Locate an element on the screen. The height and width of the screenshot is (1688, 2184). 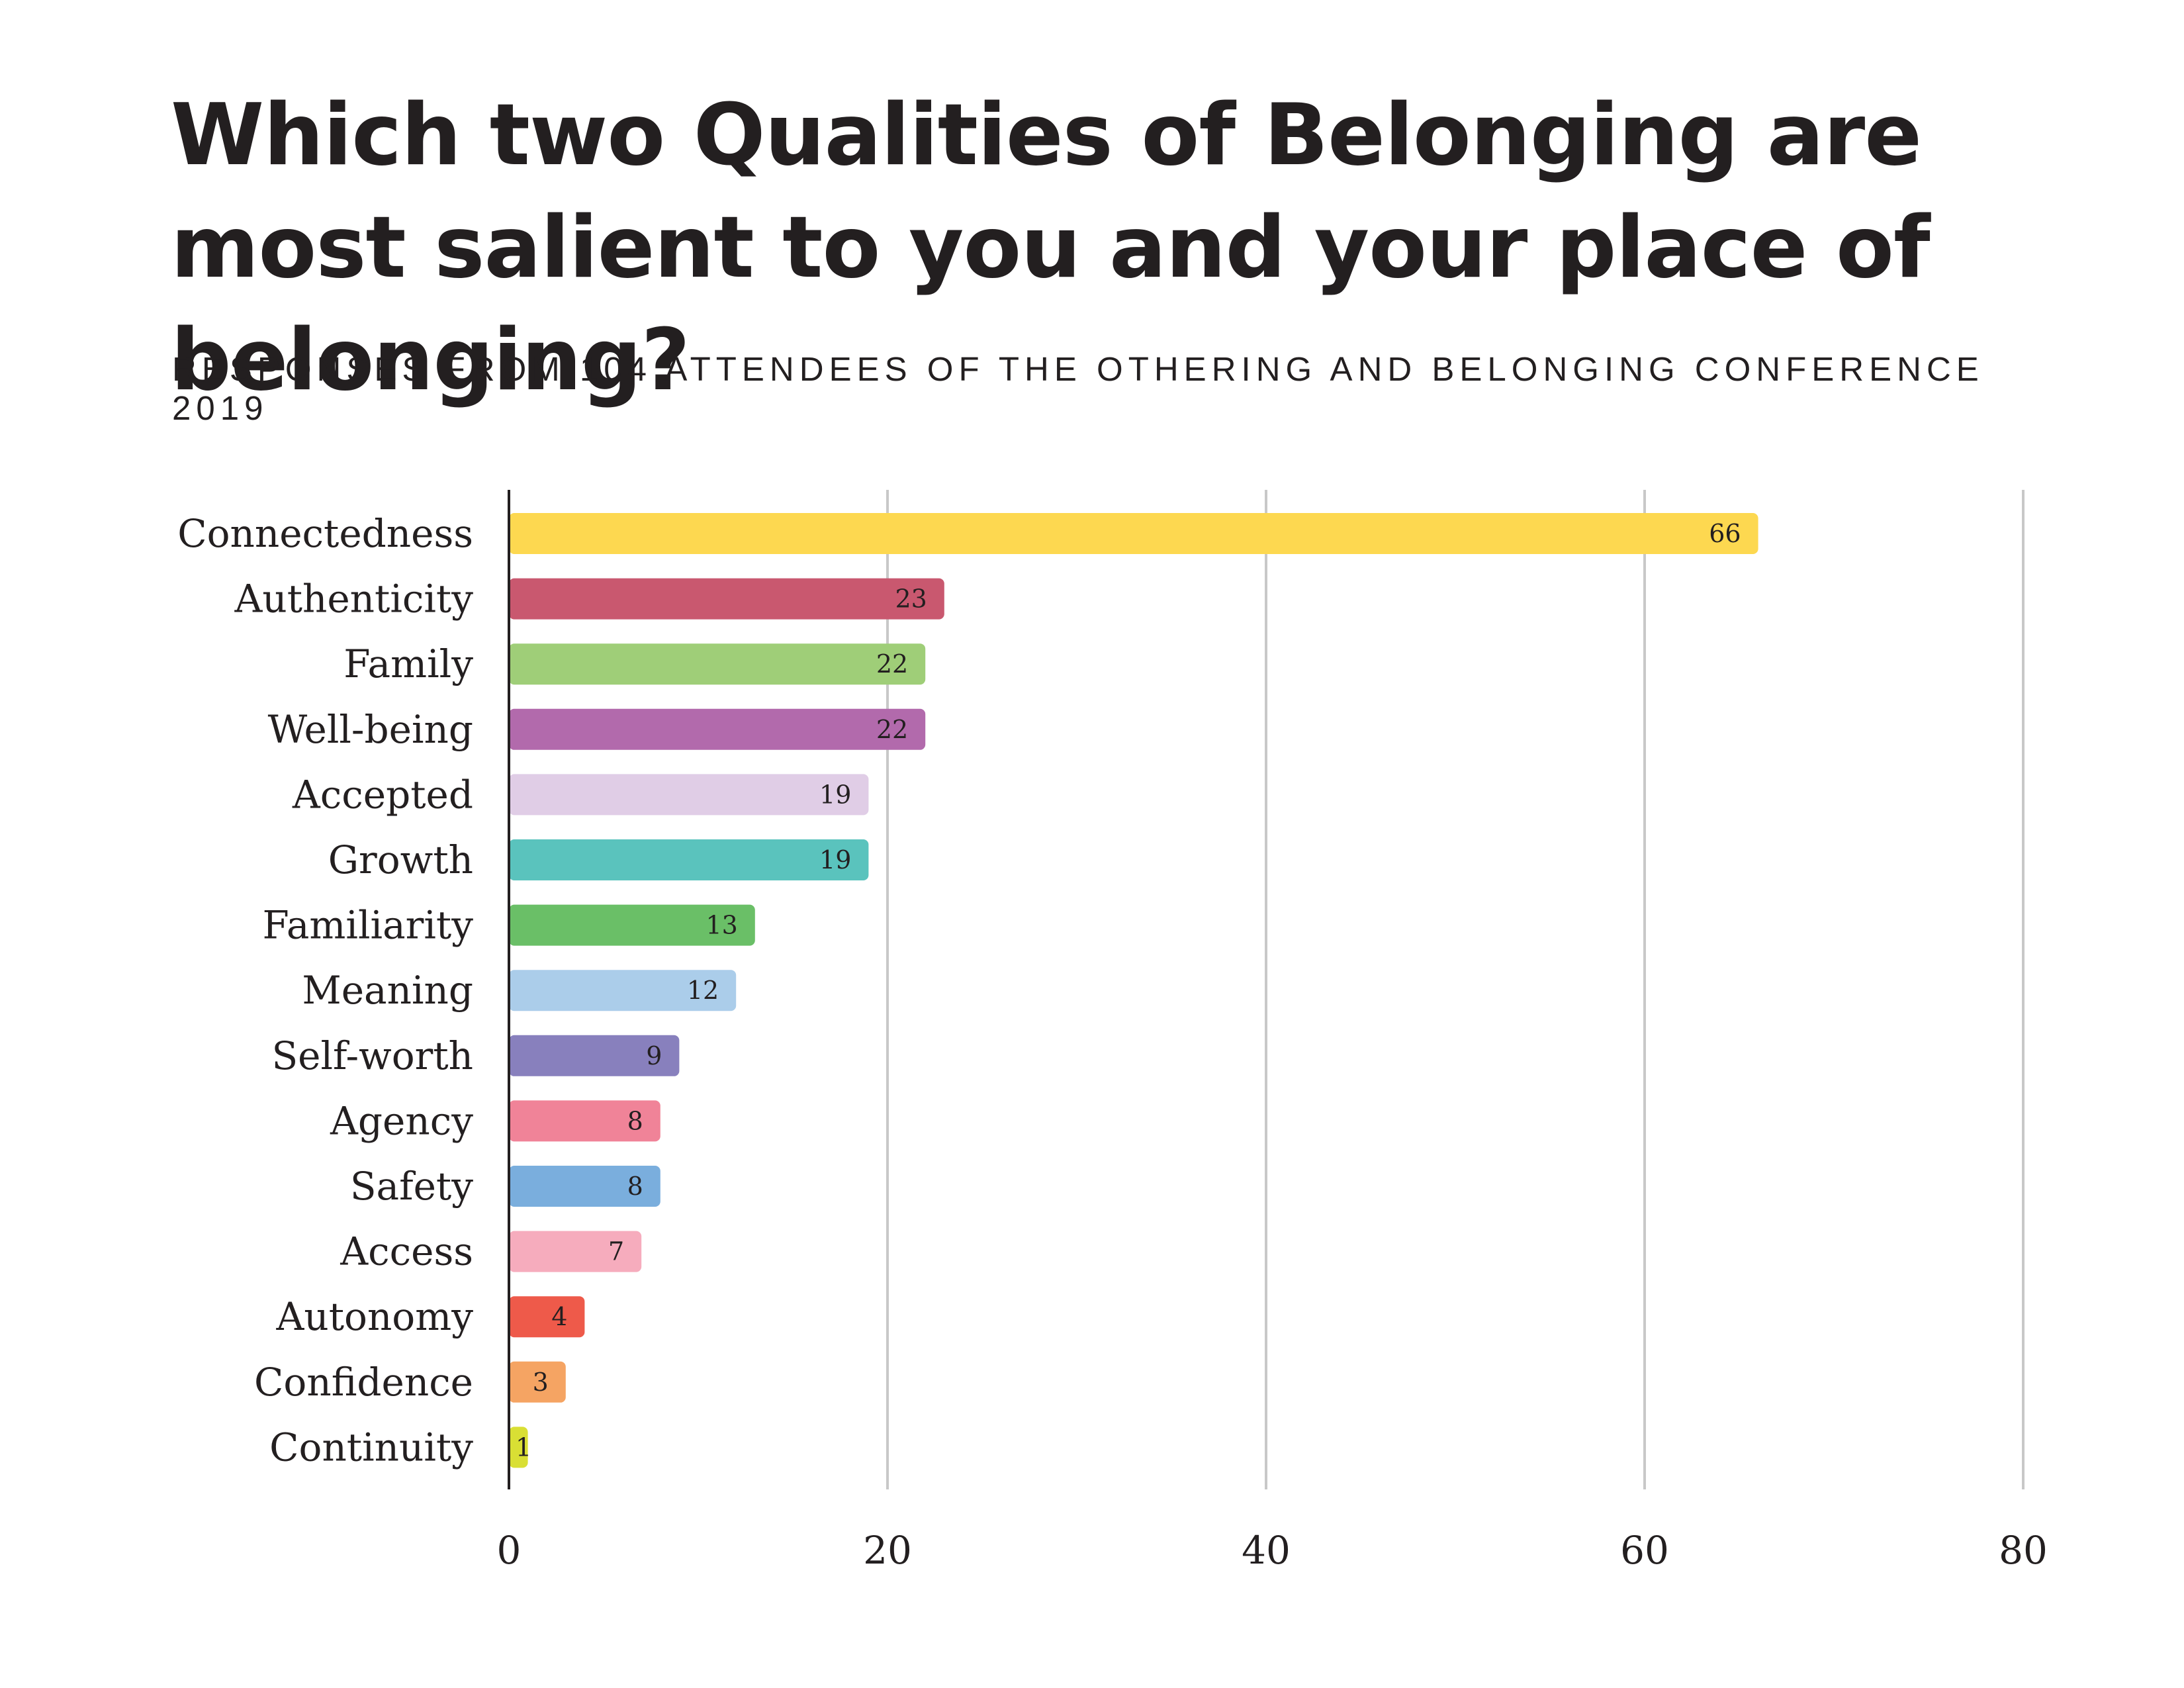
data-label: 7 is located at coordinates (616, 1251).